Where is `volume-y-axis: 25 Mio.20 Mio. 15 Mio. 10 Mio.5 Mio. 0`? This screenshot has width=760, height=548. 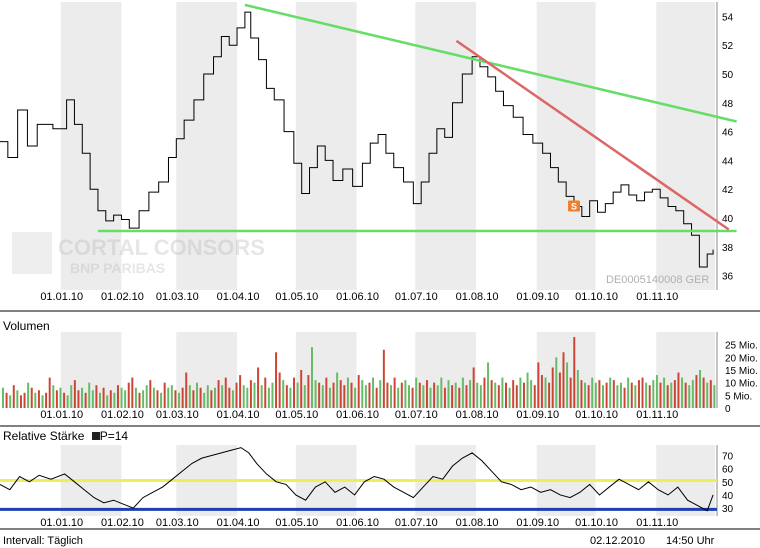
volume-y-axis: 25 Mio.20 Mio. 15 Mio. 10 Mio.5 Mio. 0 is located at coordinates (741, 378).